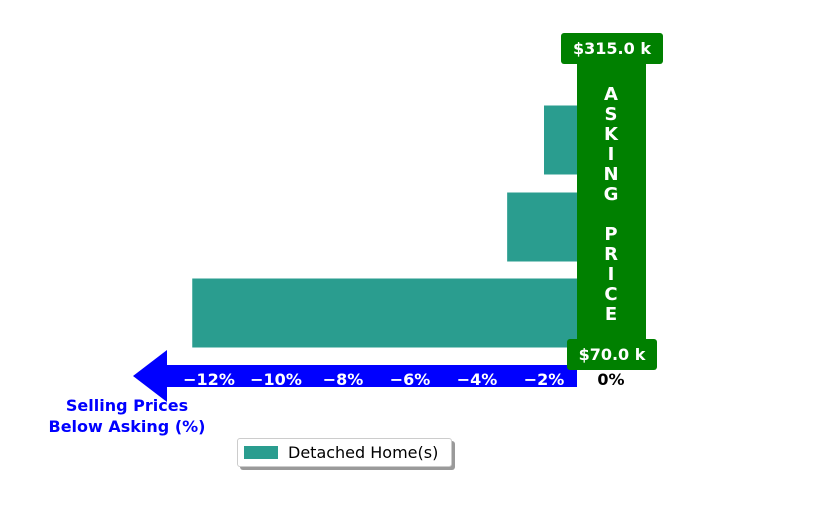 Image resolution: width=834 pixels, height=509 pixels. What do you see at coordinates (610, 174) in the screenshot?
I see `asking-price-letter: N` at bounding box center [610, 174].